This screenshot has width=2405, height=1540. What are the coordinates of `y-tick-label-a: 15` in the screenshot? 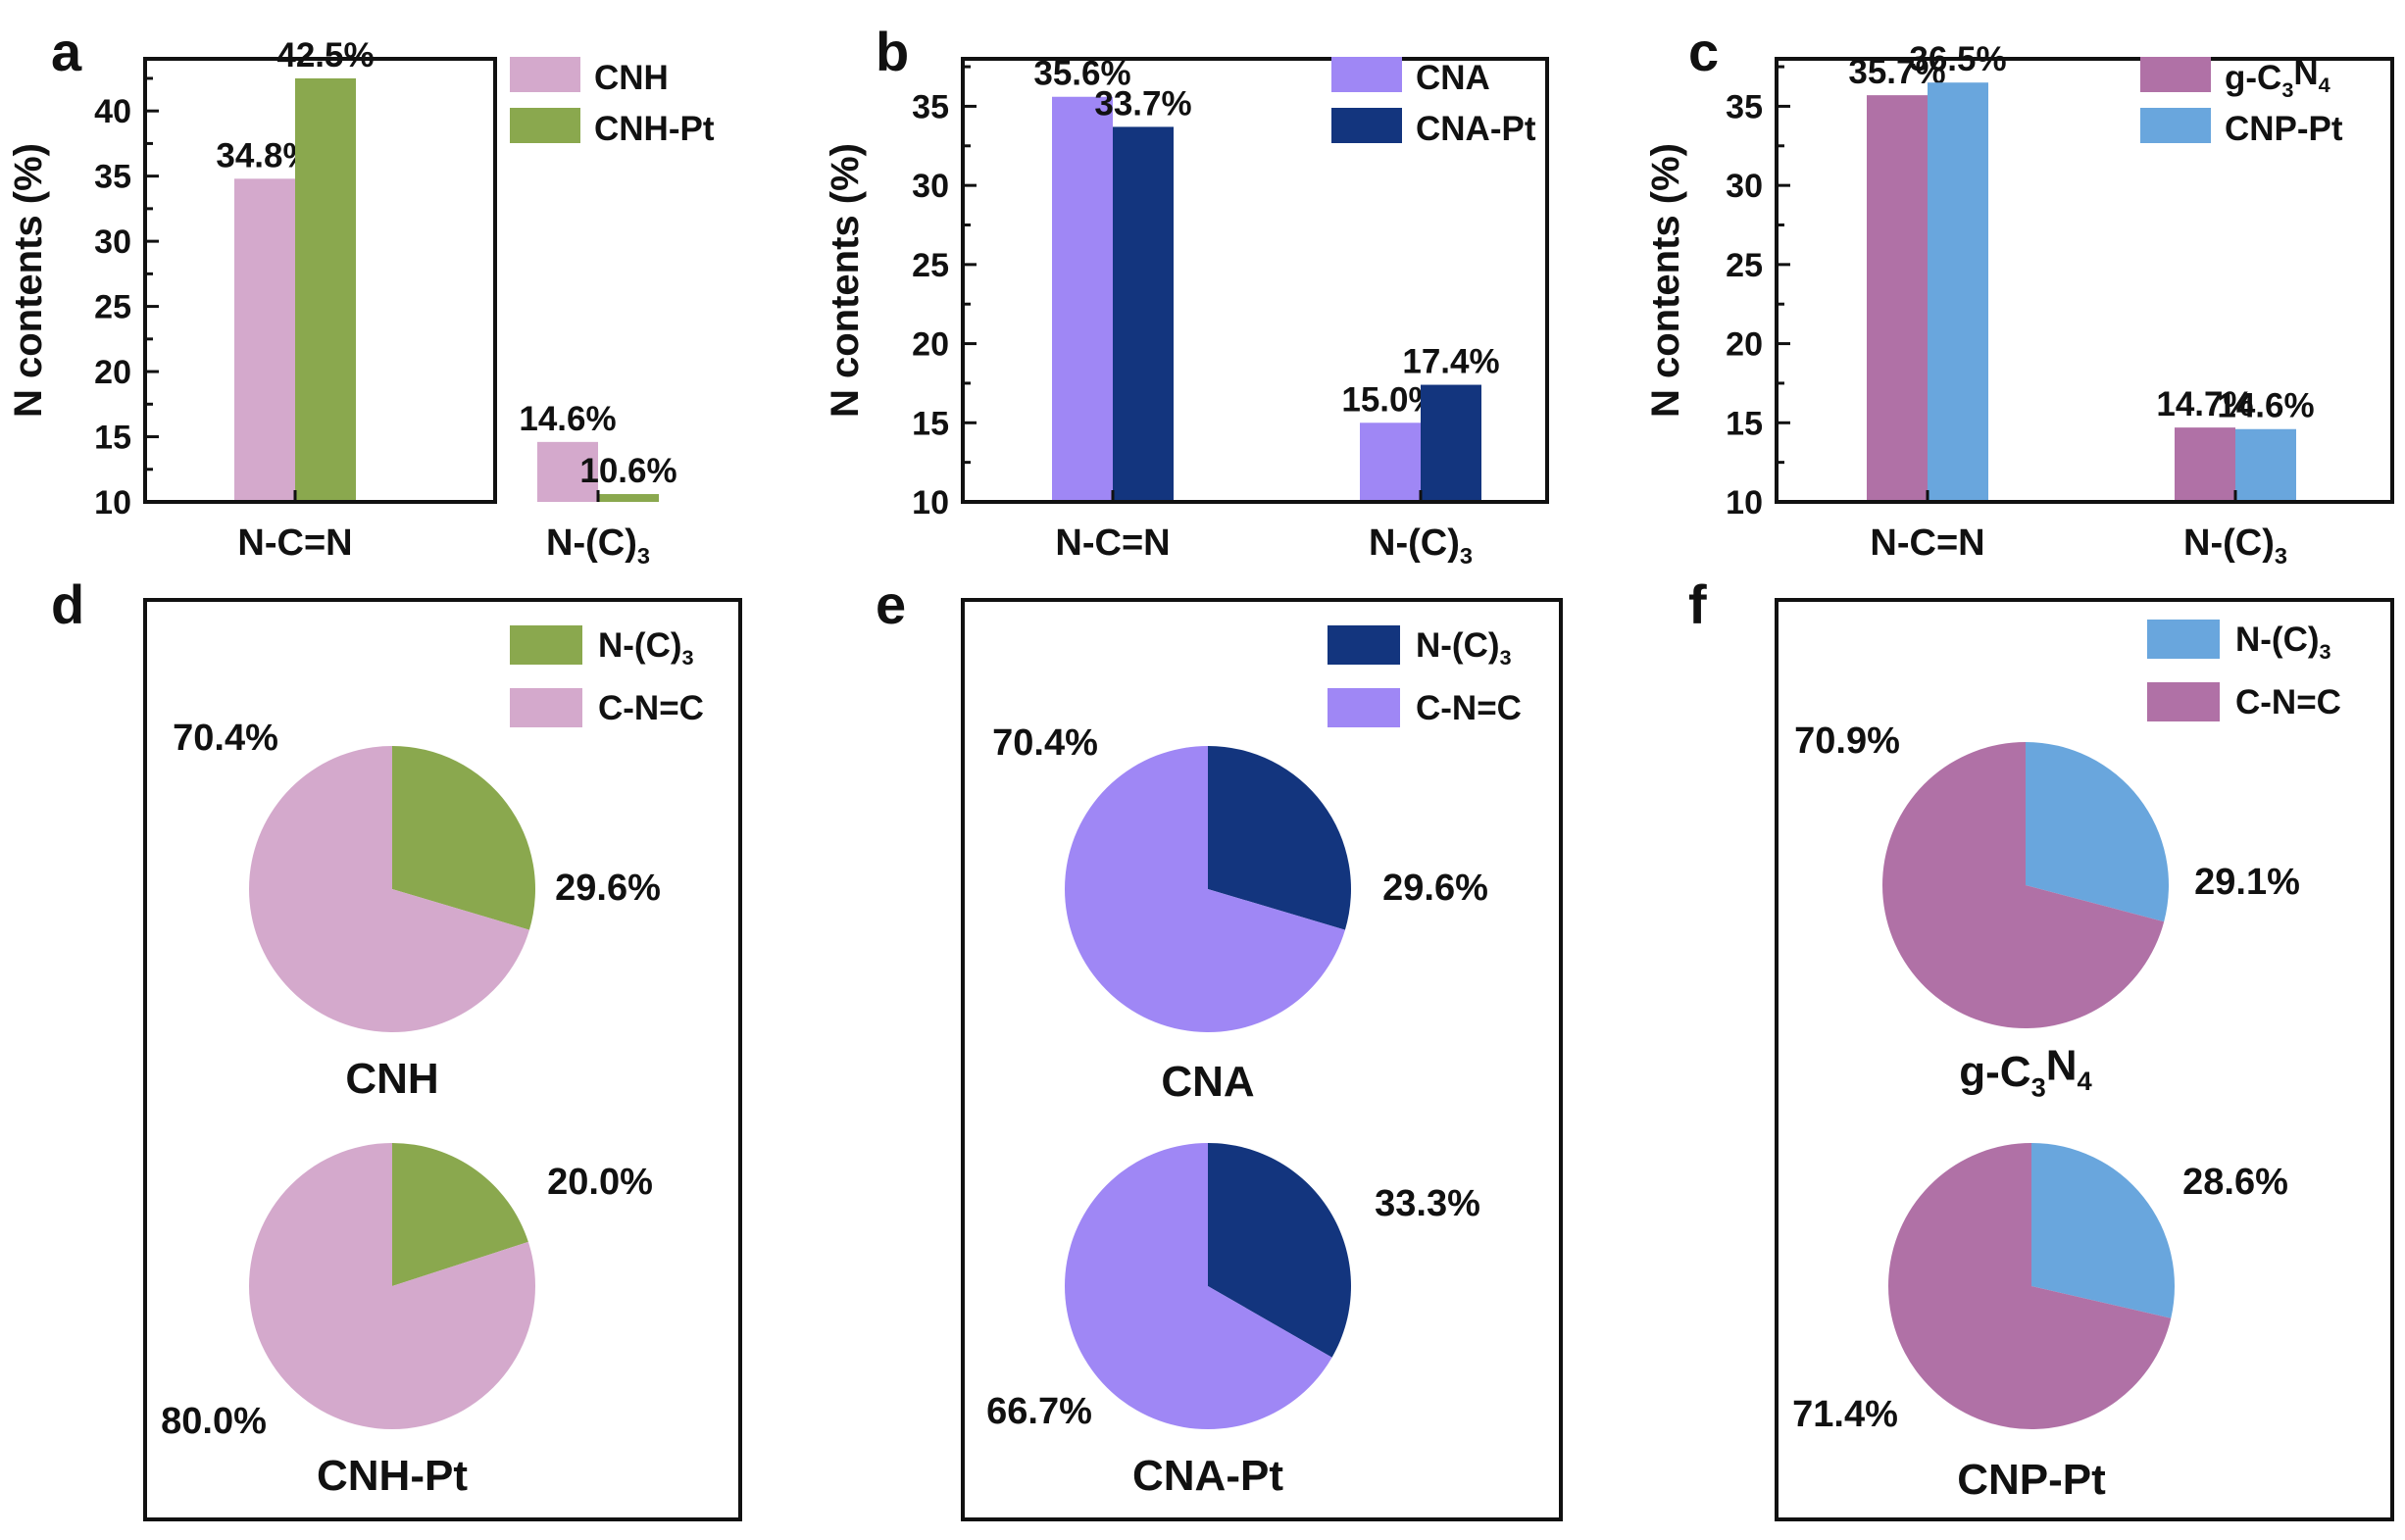 It's located at (112, 439).